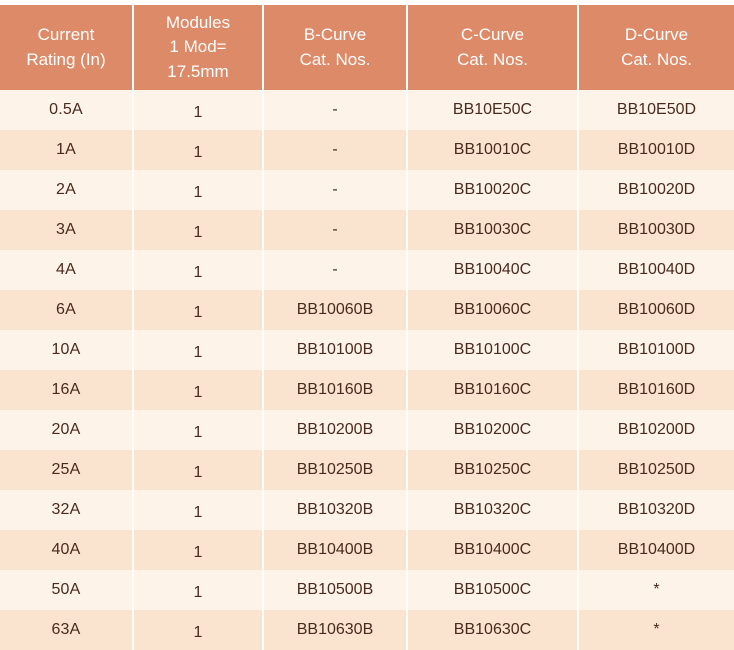  I want to click on column-header-line: B-Curve, so click(335, 34).